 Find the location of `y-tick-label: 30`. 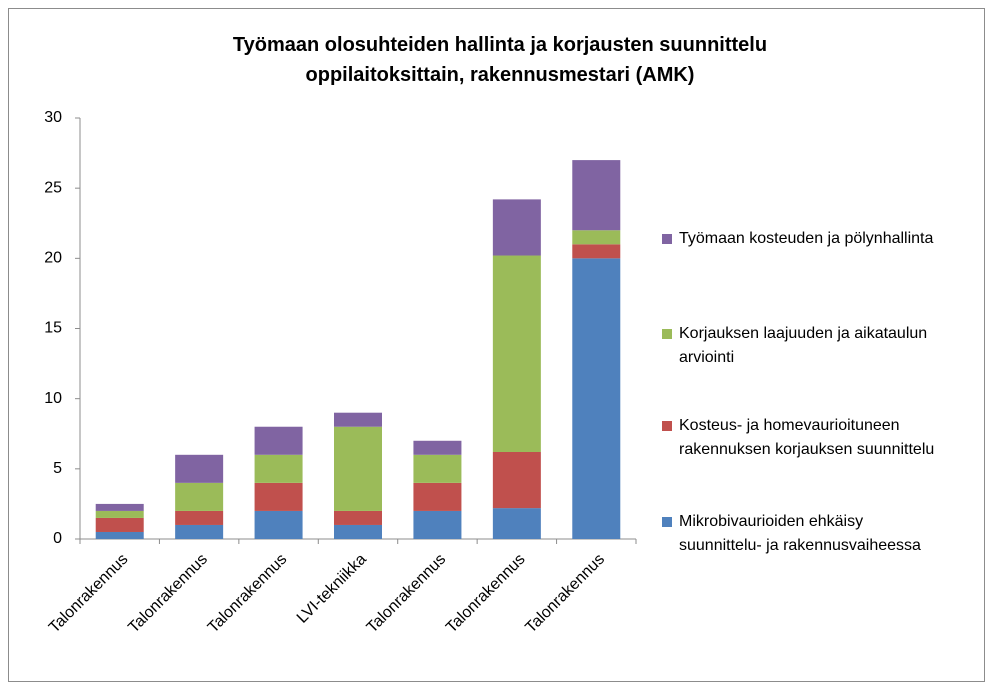

y-tick-label: 30 is located at coordinates (53, 117).